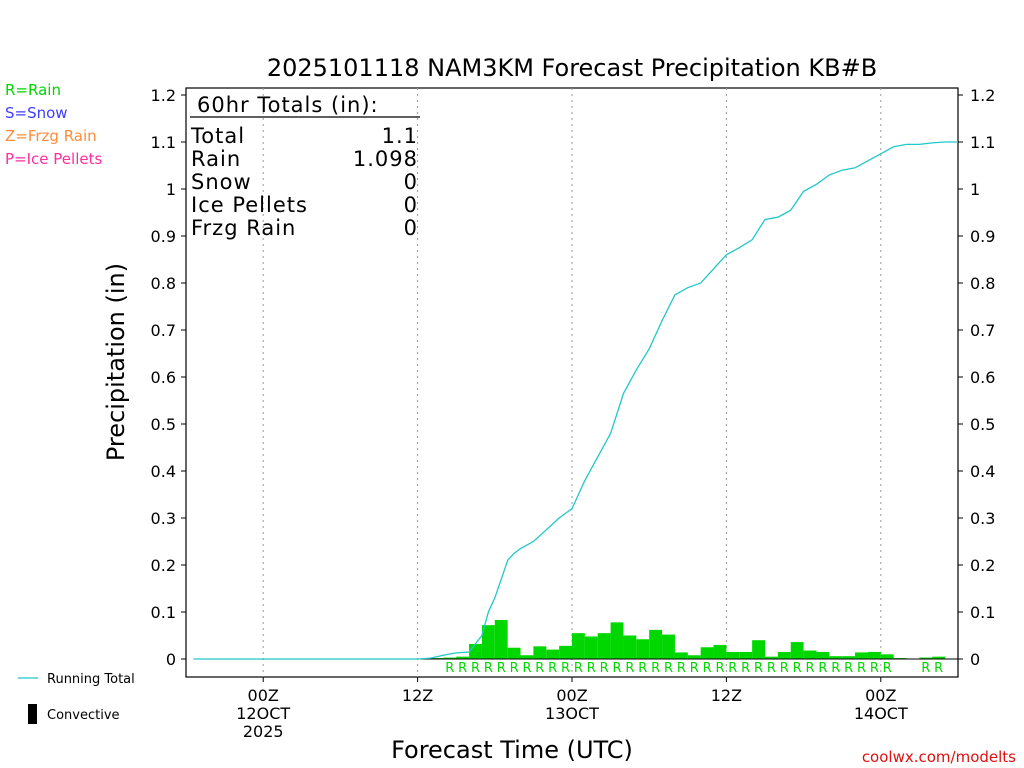 This screenshot has height=768, width=1024. I want to click on y-tick-label-right: 0.1, so click(982, 612).